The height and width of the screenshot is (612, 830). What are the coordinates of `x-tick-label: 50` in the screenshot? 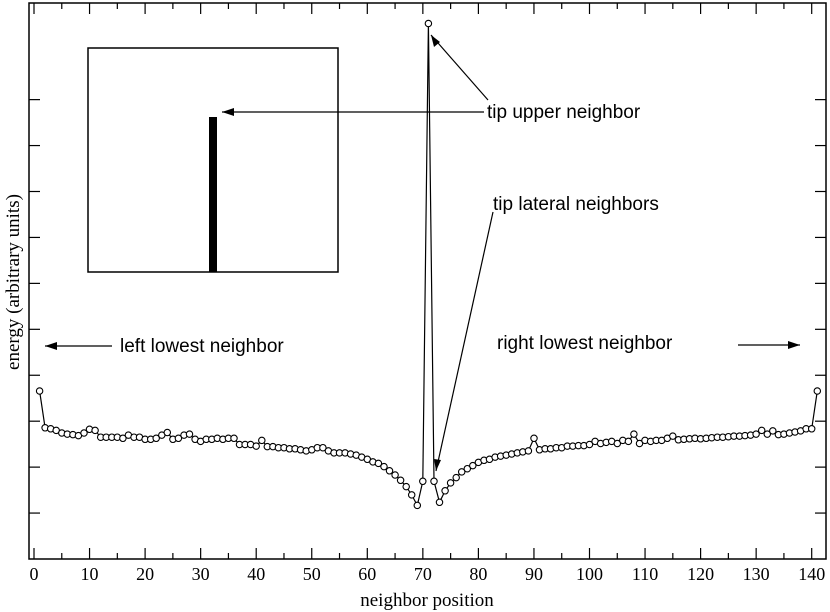 It's located at (312, 574).